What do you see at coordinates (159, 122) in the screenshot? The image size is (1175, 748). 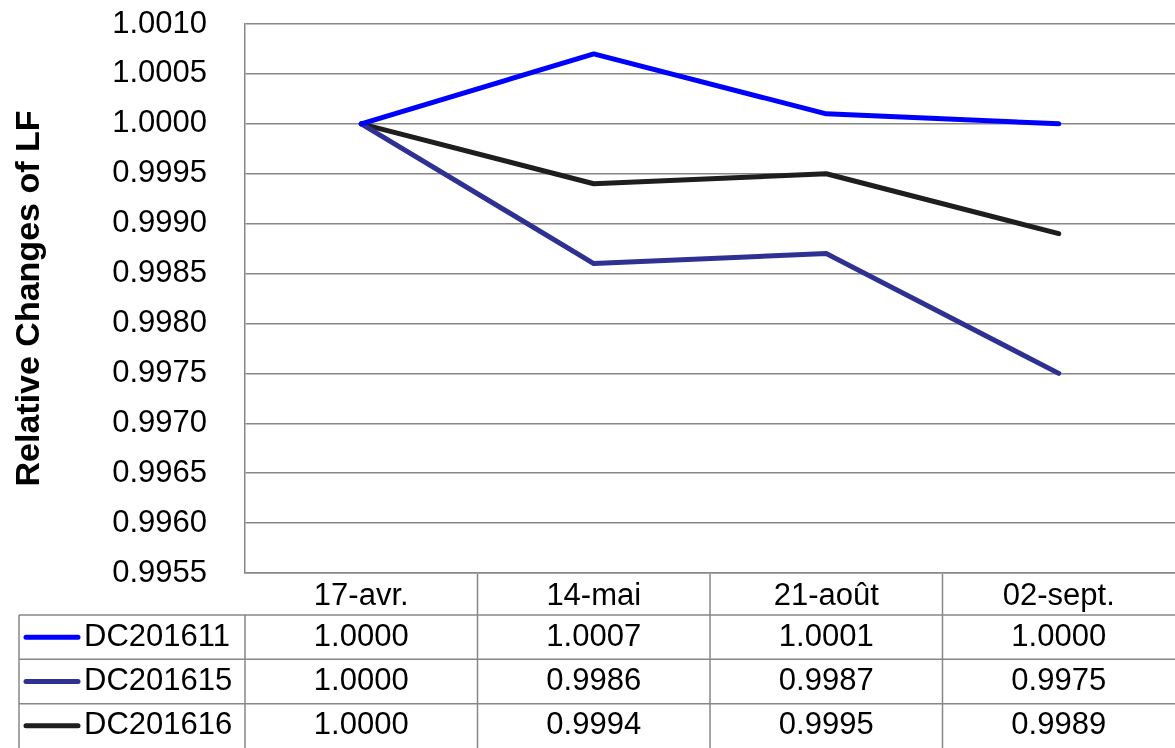 I see `y-tick-label: 1.0000` at bounding box center [159, 122].